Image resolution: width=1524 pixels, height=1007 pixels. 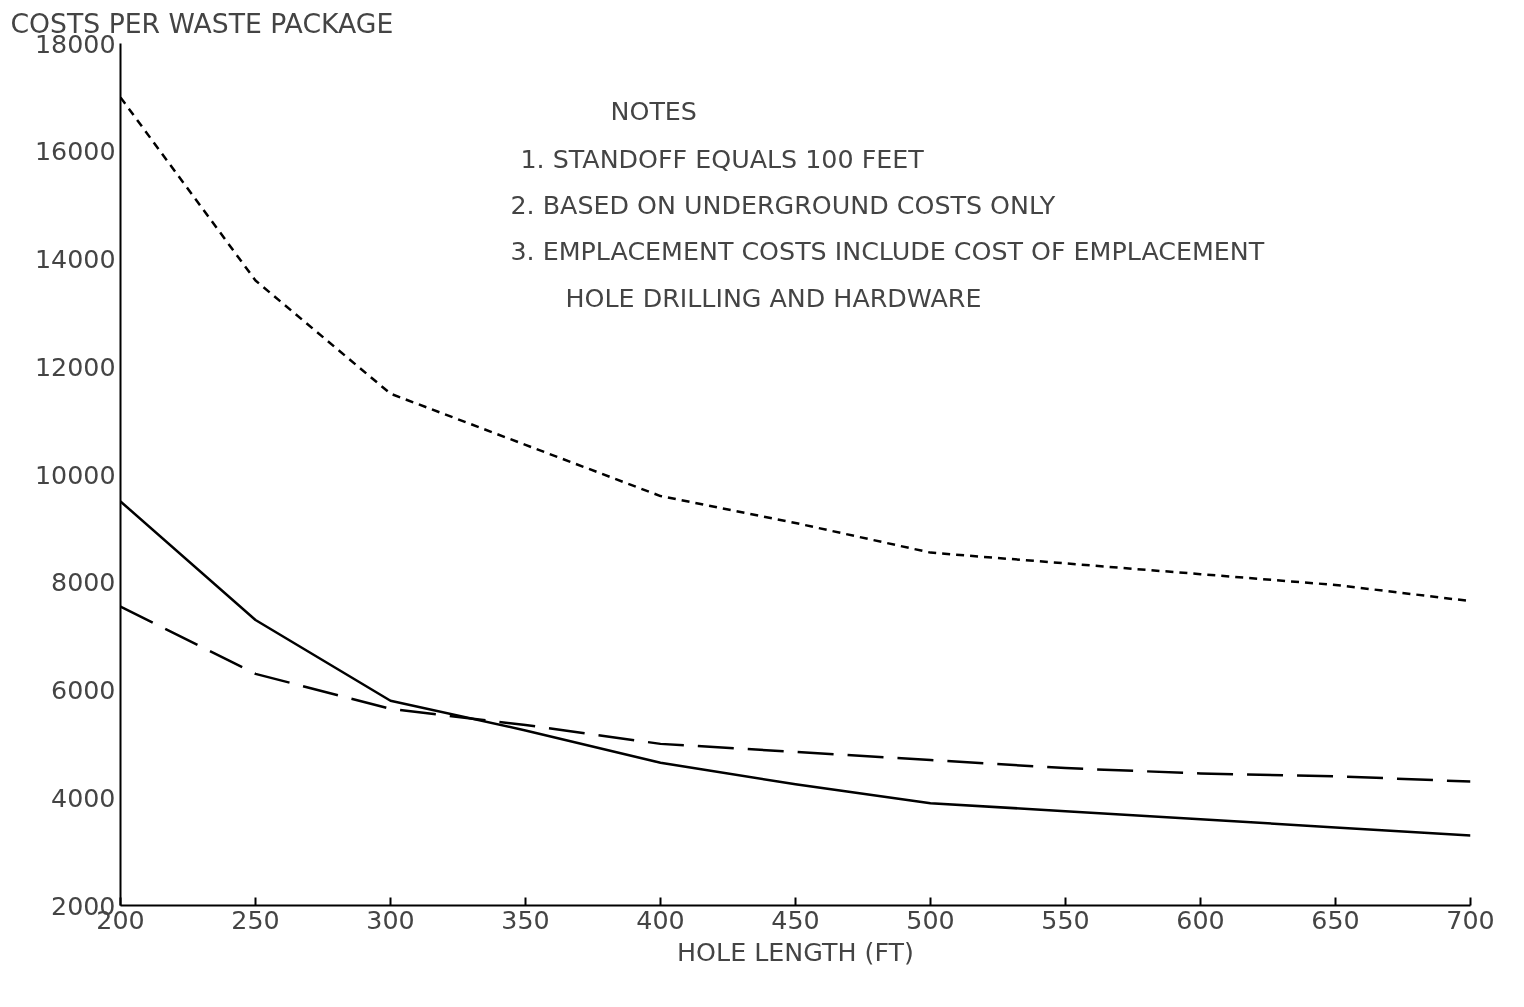 I want to click on x-tick-label: 300, so click(x=390, y=919).